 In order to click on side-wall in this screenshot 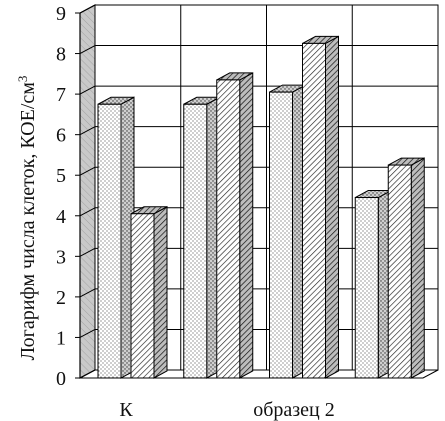, I will do `click(87, 191)`.